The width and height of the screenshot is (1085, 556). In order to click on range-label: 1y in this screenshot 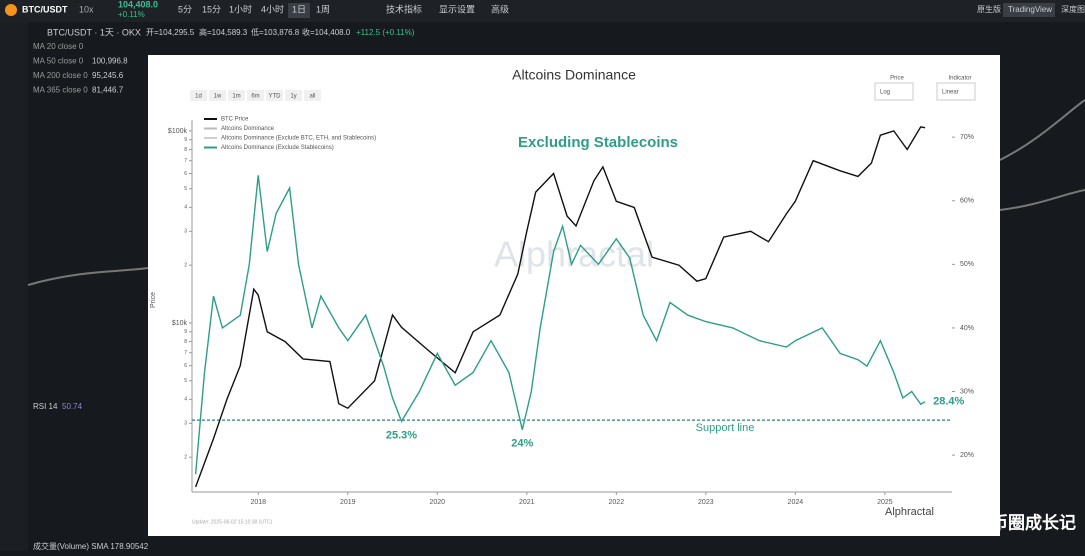, I will do `click(293, 97)`.